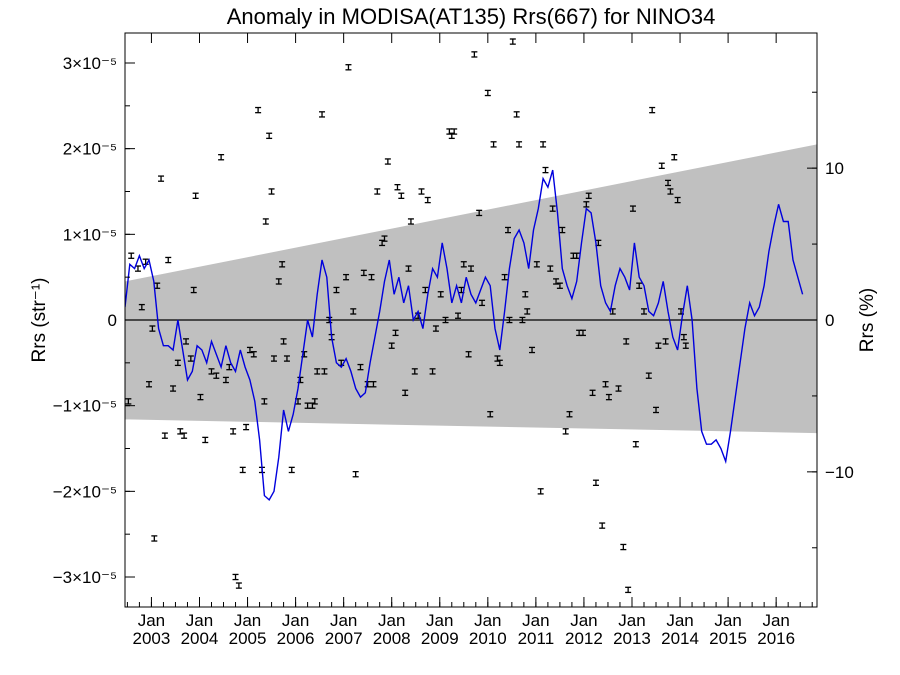 This screenshot has height=675, width=900. Describe the element at coordinates (85, 491) in the screenshot. I see `y-tick-label: −2×10⁻⁵` at that location.